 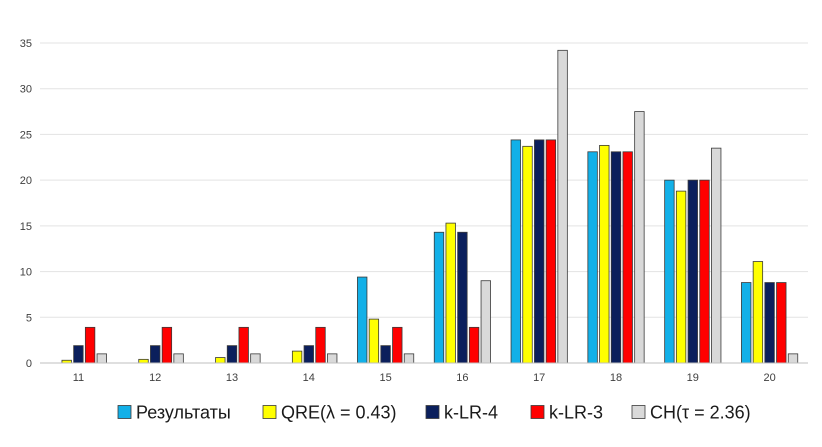 What do you see at coordinates (26, 227) in the screenshot?
I see `y-tick-label: 15` at bounding box center [26, 227].